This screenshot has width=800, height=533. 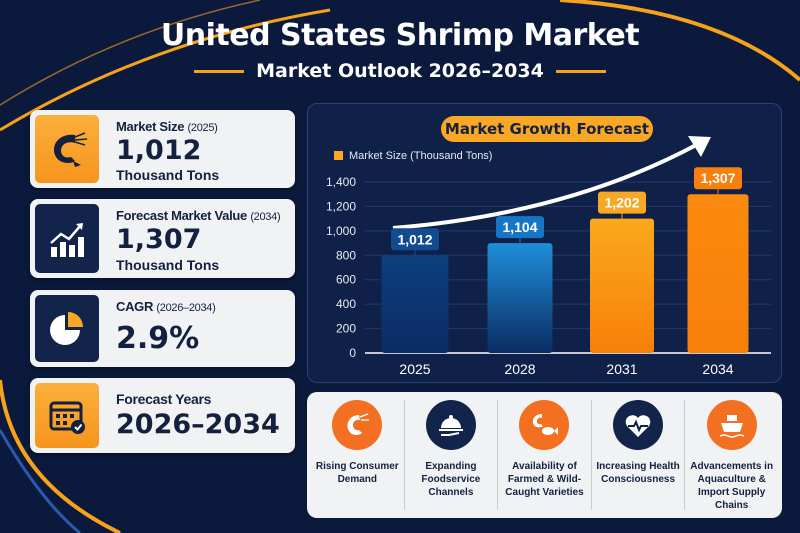 I want to click on serving-cloche-icon, so click(x=450, y=425).